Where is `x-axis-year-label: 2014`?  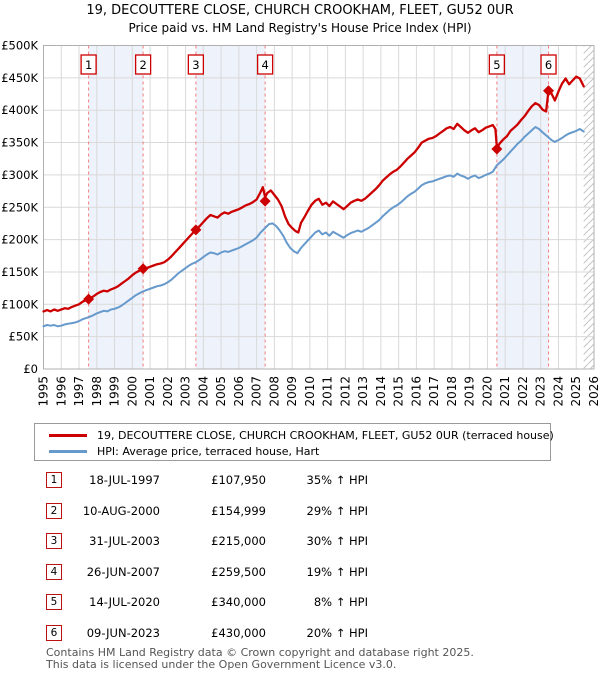 x-axis-year-label: 2014 is located at coordinates (381, 391).